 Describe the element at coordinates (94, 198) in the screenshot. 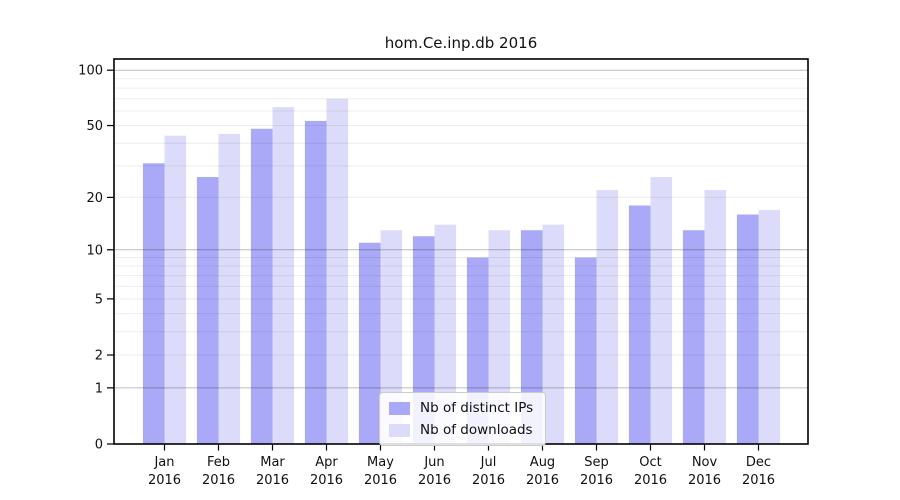

I see `y-tick-label: 20` at that location.